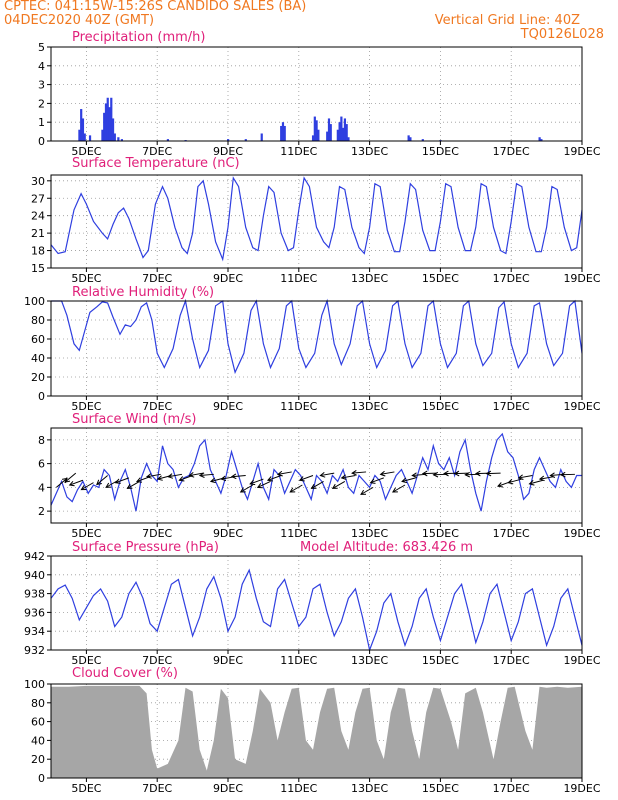  Describe the element at coordinates (38, 216) in the screenshot. I see `y-tick-label: 24` at that location.